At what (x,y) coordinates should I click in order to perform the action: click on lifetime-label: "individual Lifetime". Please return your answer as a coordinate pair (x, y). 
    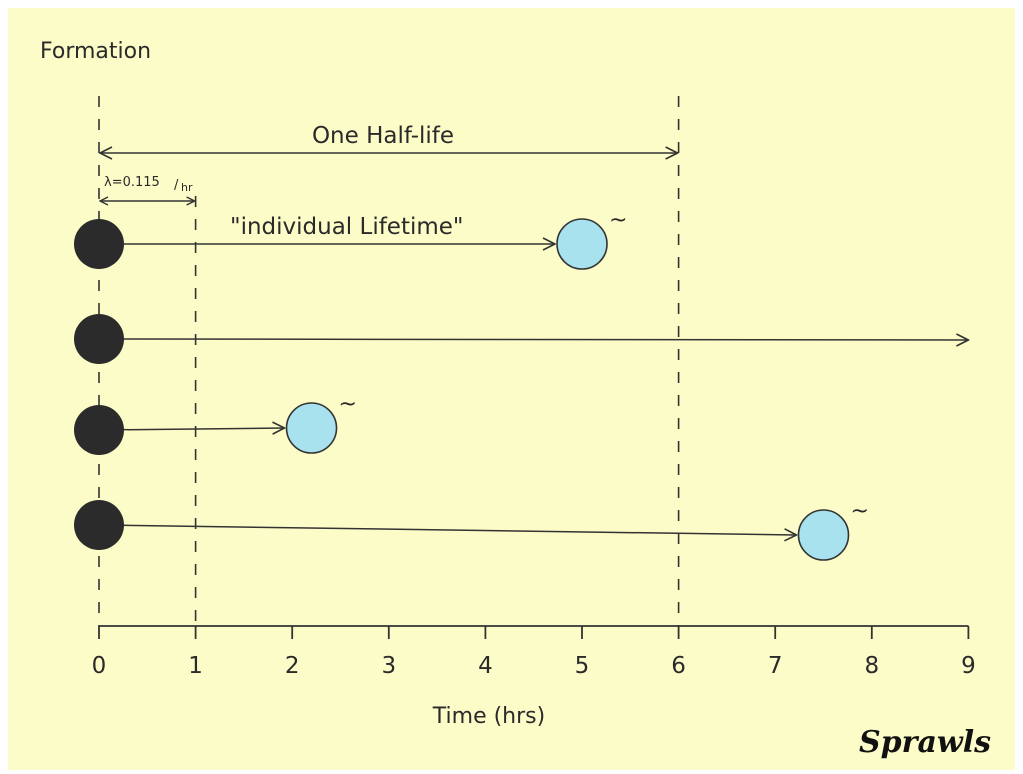
    Looking at the image, I should click on (347, 227).